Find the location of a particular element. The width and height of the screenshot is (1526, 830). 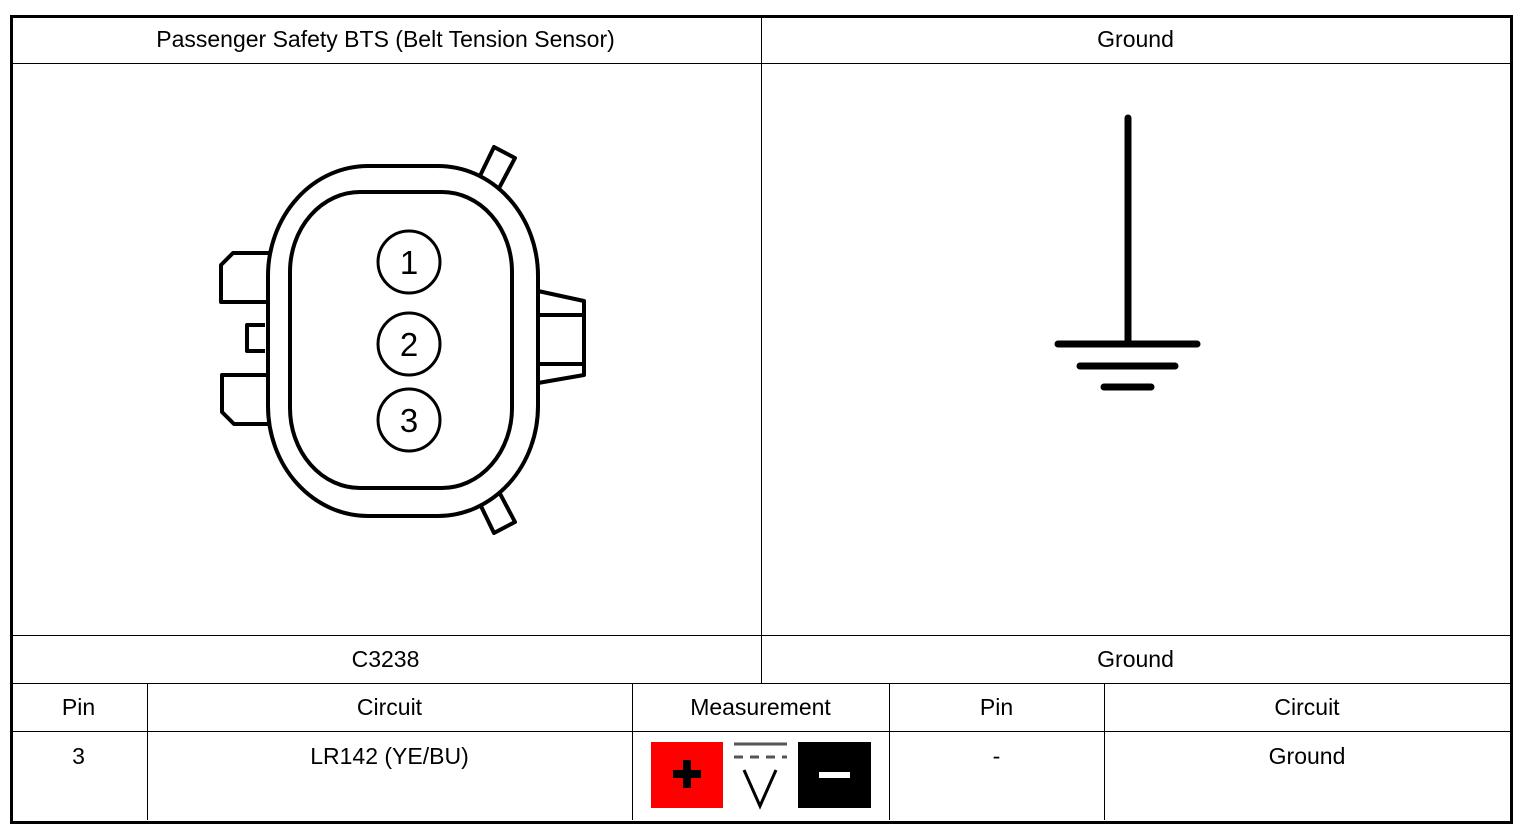

right-latch is located at coordinates (561, 337).